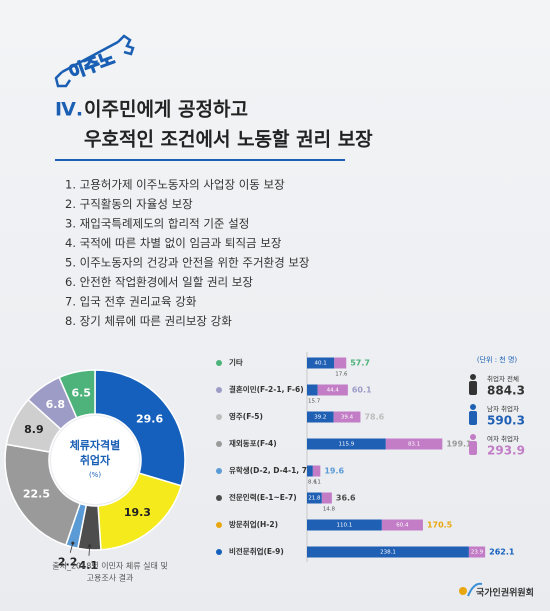 The image size is (550, 611). I want to click on bar-value: 83.1, so click(414, 445).